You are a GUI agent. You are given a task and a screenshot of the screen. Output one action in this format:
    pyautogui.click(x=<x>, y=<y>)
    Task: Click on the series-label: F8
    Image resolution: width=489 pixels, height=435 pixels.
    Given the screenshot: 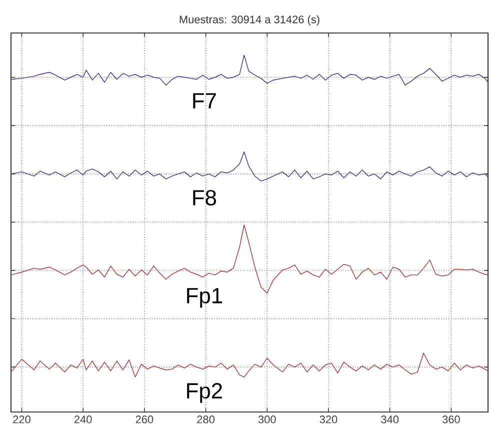 What is the action you would take?
    pyautogui.click(x=204, y=198)
    